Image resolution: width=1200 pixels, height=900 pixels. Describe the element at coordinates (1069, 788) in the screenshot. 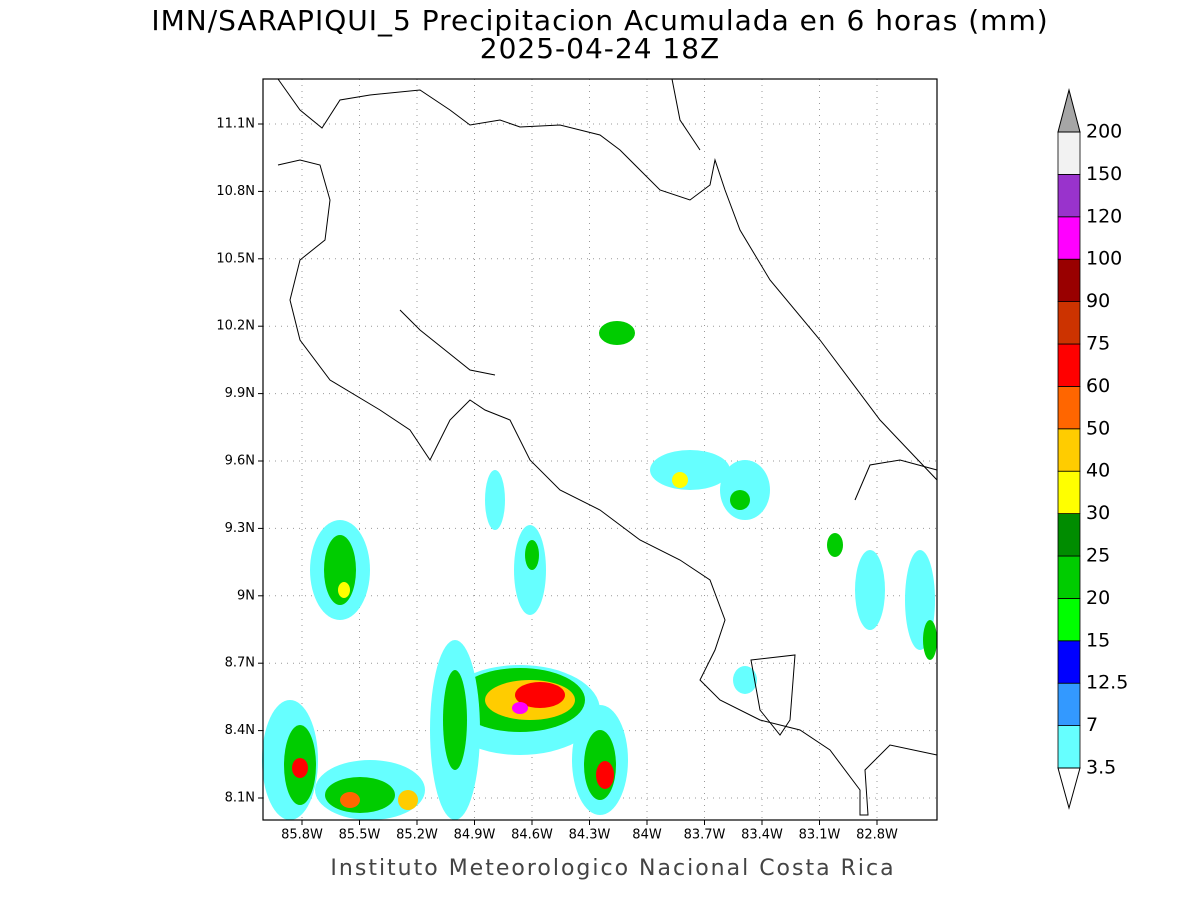

I see `colorbar-under` at that location.